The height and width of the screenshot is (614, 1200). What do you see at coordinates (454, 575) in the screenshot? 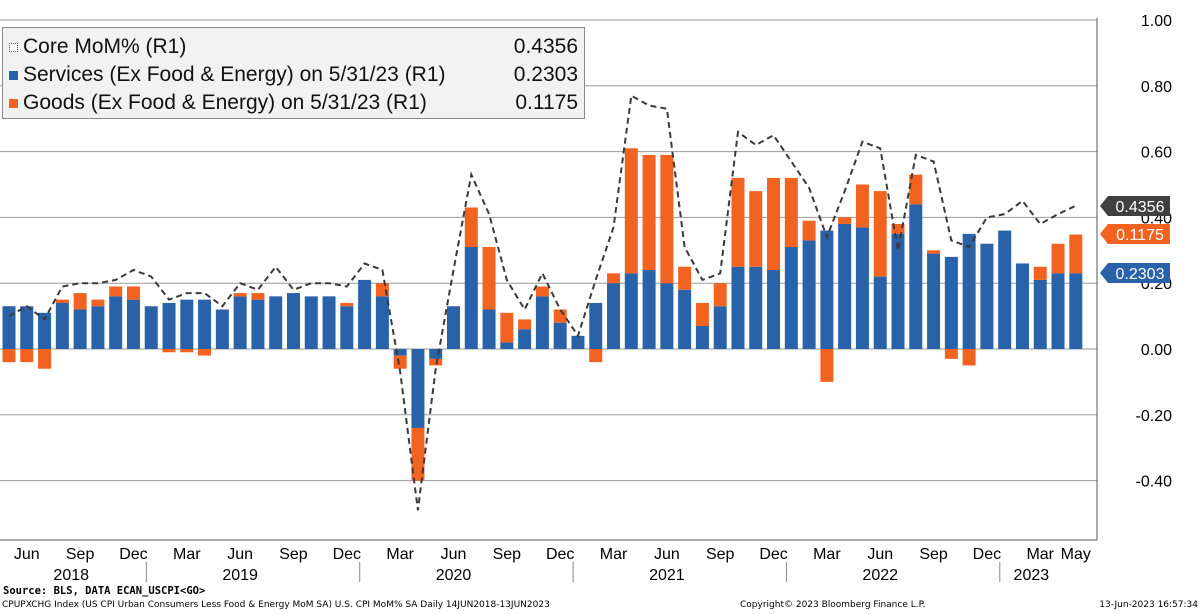
I see `x-year-label: 2020` at bounding box center [454, 575].